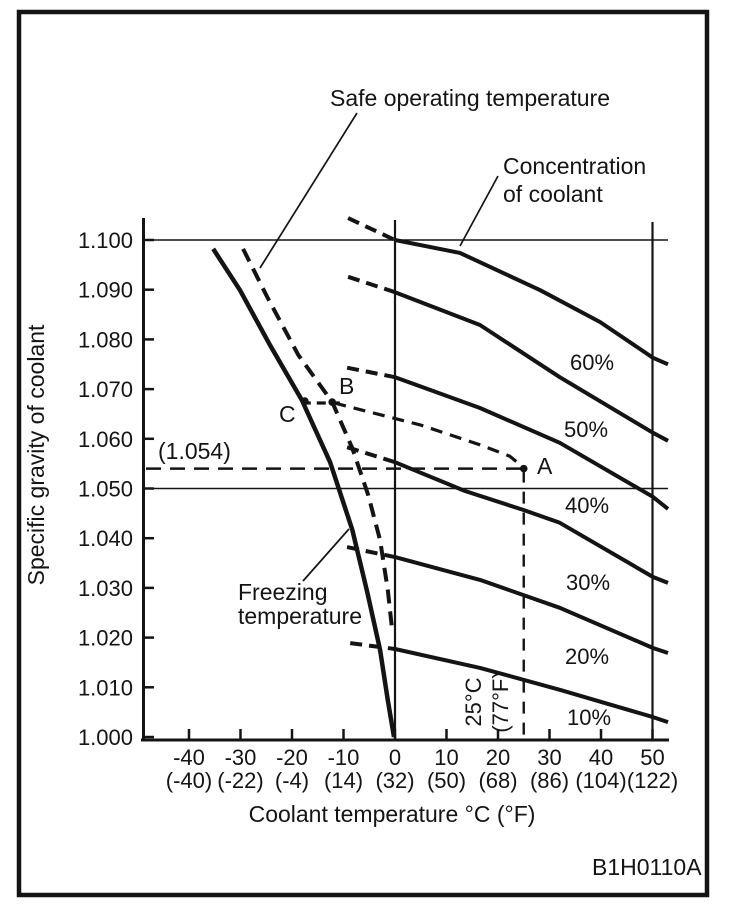 This screenshot has height=918, width=736. What do you see at coordinates (553, 194) in the screenshot?
I see `concentration-of-coolant-label-line2: of coolant` at bounding box center [553, 194].